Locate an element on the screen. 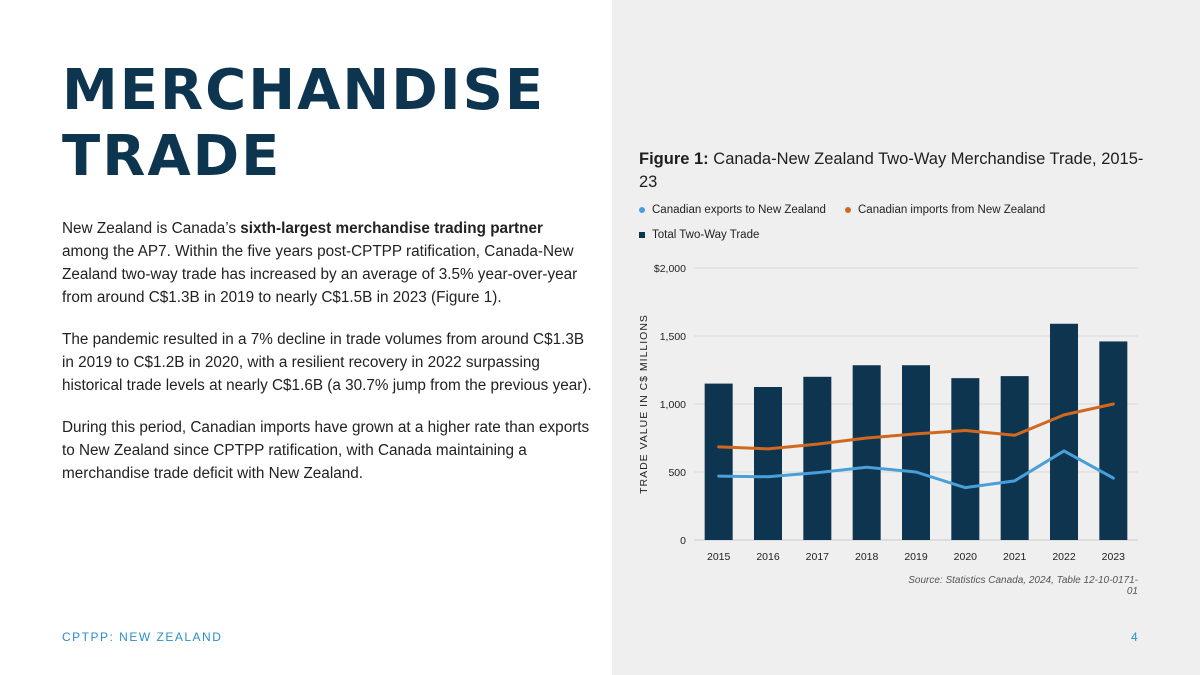 The width and height of the screenshot is (1200, 675). x-tick-label: 2017 is located at coordinates (818, 557).